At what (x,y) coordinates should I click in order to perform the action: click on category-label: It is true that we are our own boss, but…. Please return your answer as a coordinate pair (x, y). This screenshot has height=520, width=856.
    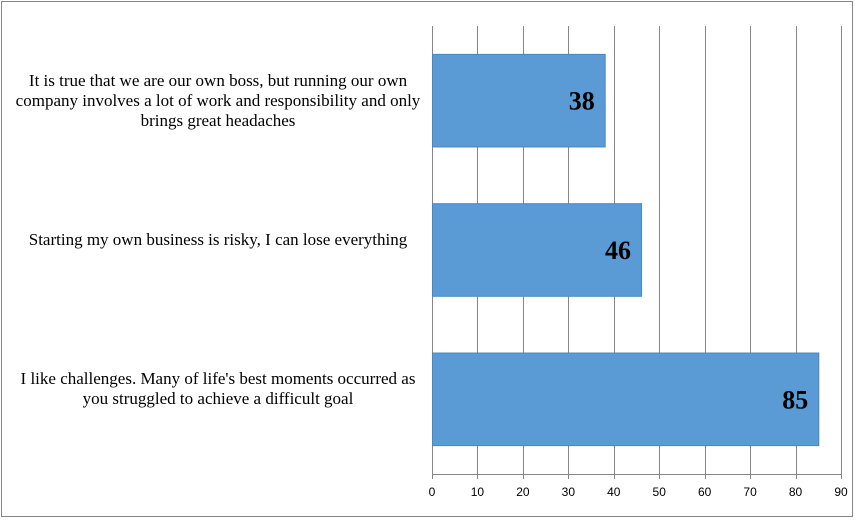
    Looking at the image, I should click on (218, 100).